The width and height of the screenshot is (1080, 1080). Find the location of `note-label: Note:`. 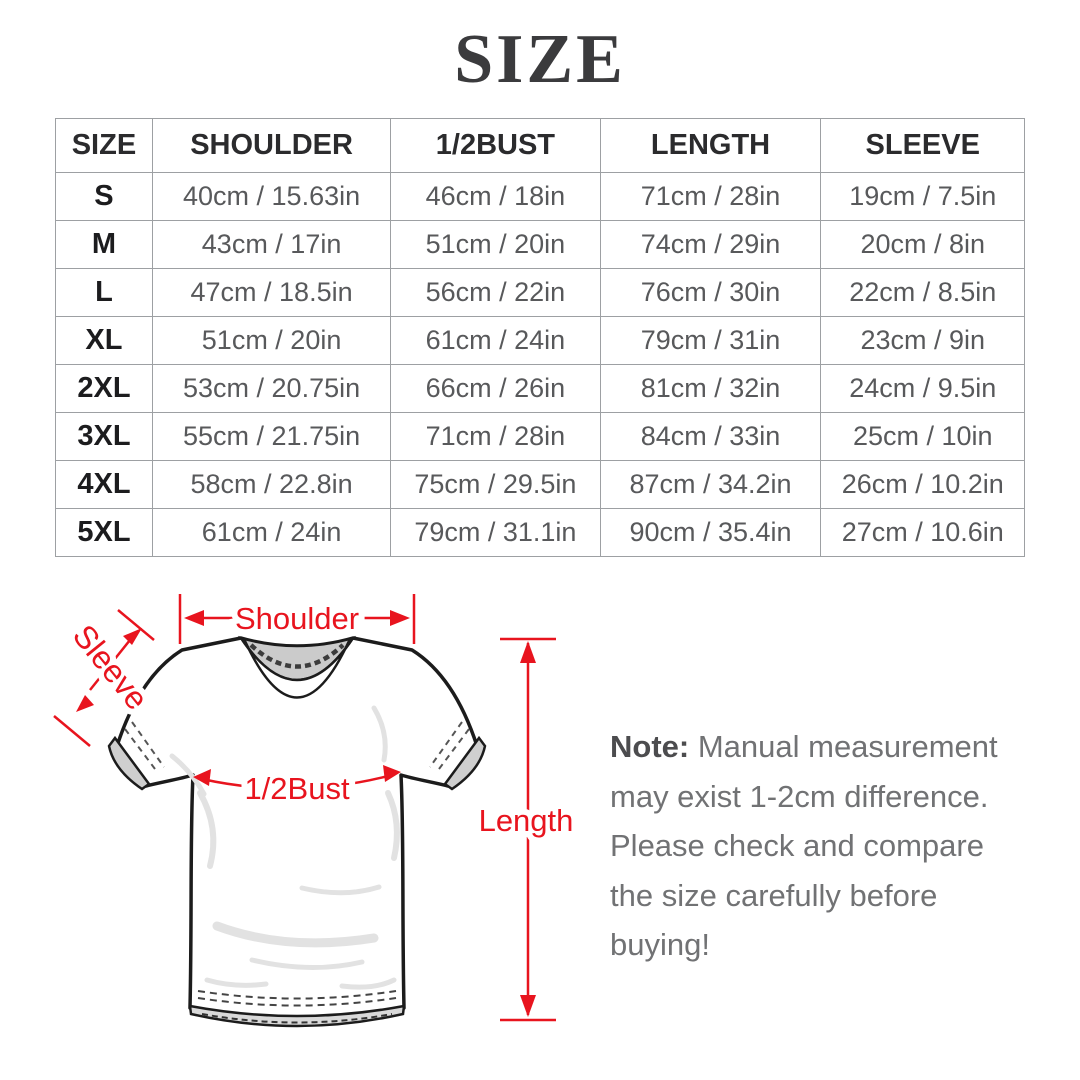

note-label: Note: is located at coordinates (650, 746).